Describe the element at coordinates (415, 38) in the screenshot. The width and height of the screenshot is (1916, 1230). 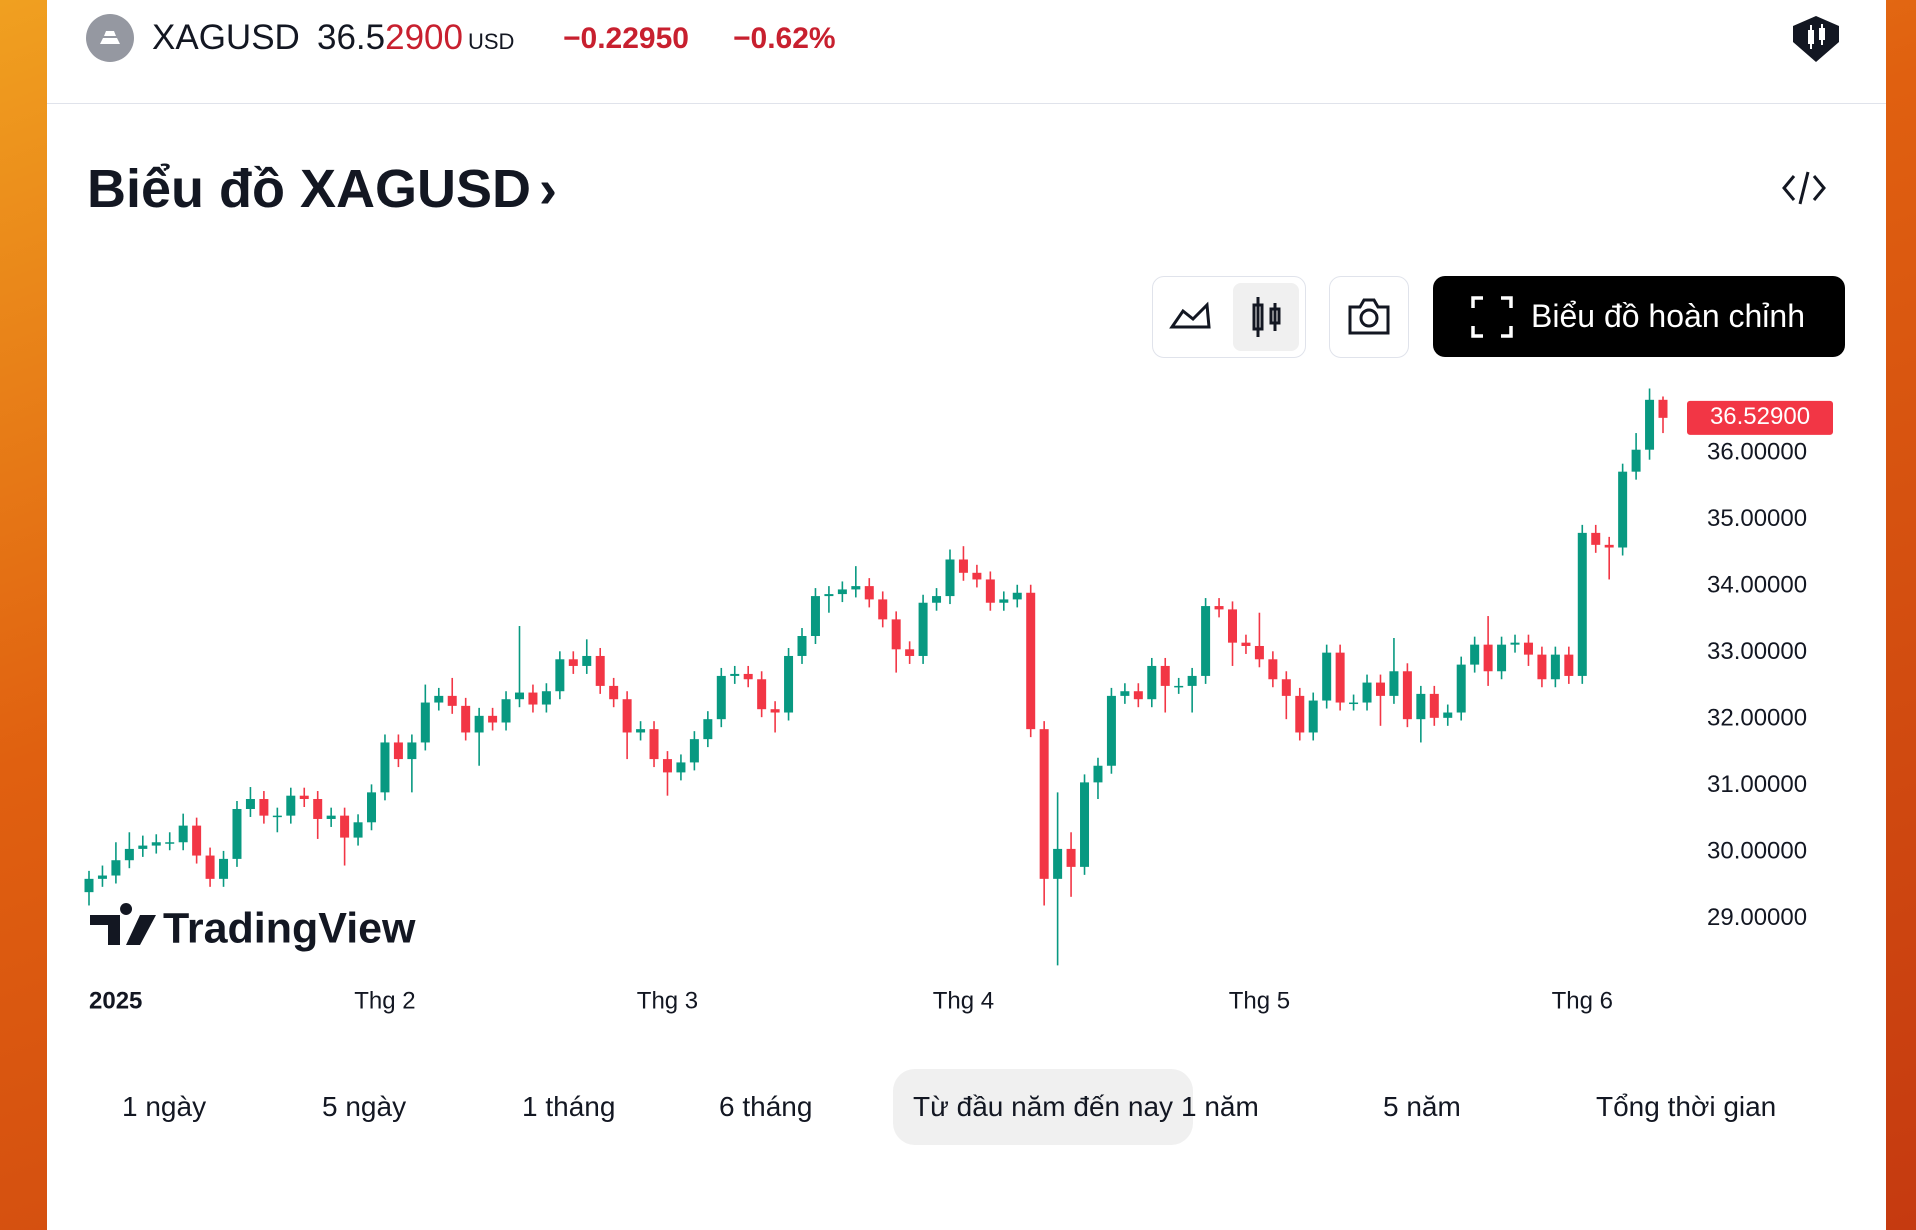
I see `price: 36.52900 USD` at that location.